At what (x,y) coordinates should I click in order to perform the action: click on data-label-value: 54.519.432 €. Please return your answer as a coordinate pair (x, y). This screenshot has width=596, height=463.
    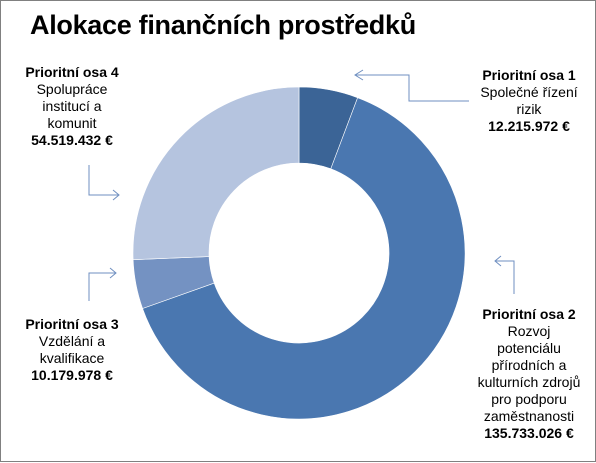
    Looking at the image, I should click on (72, 140).